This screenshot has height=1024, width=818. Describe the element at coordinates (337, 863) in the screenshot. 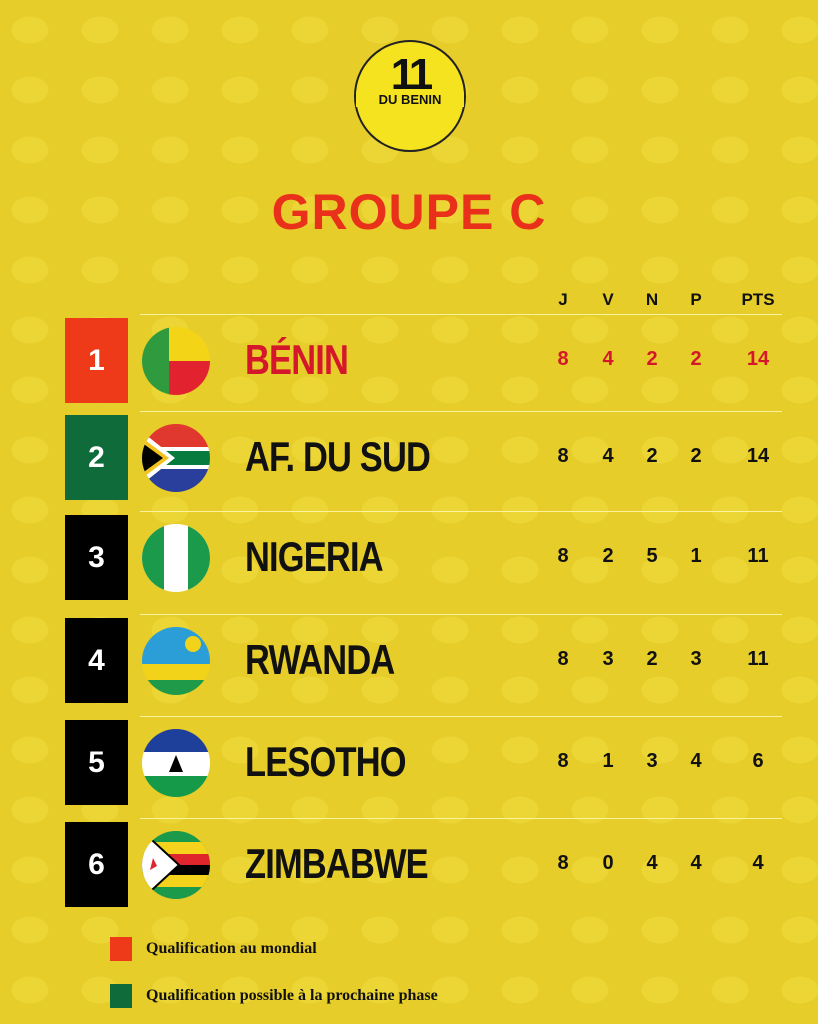

I see `team-name: ZIMBABWE` at that location.